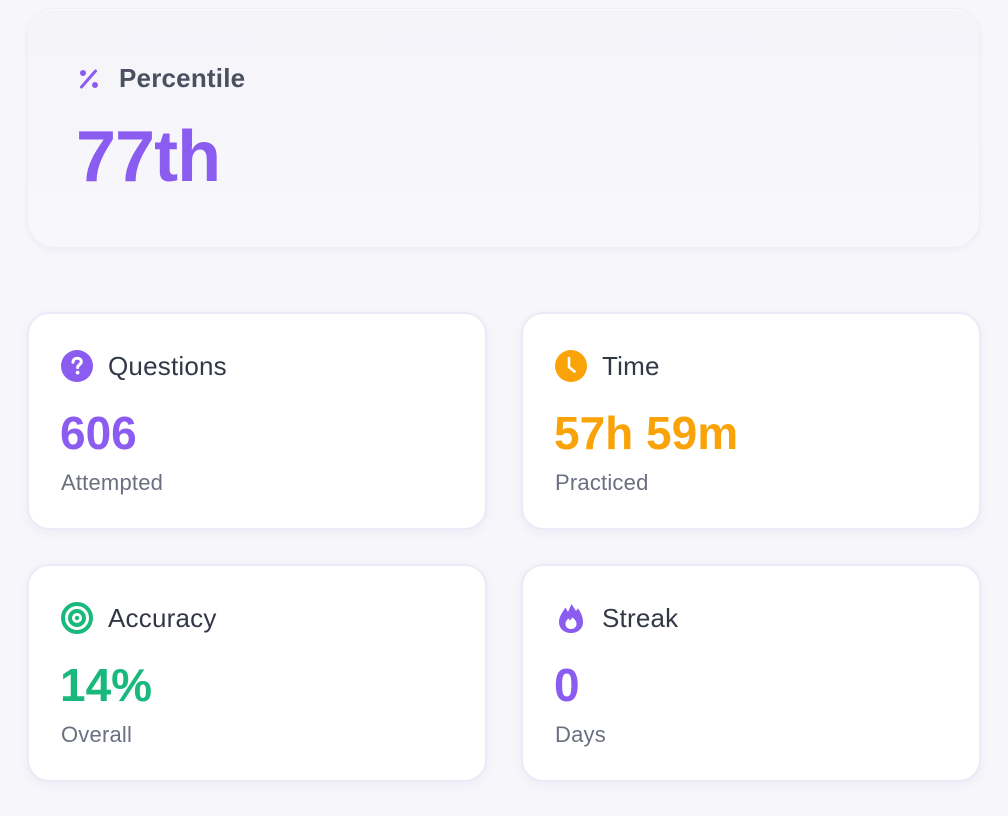  Describe the element at coordinates (97, 734) in the screenshot. I see `accuracy-sublabel: Overall` at that location.